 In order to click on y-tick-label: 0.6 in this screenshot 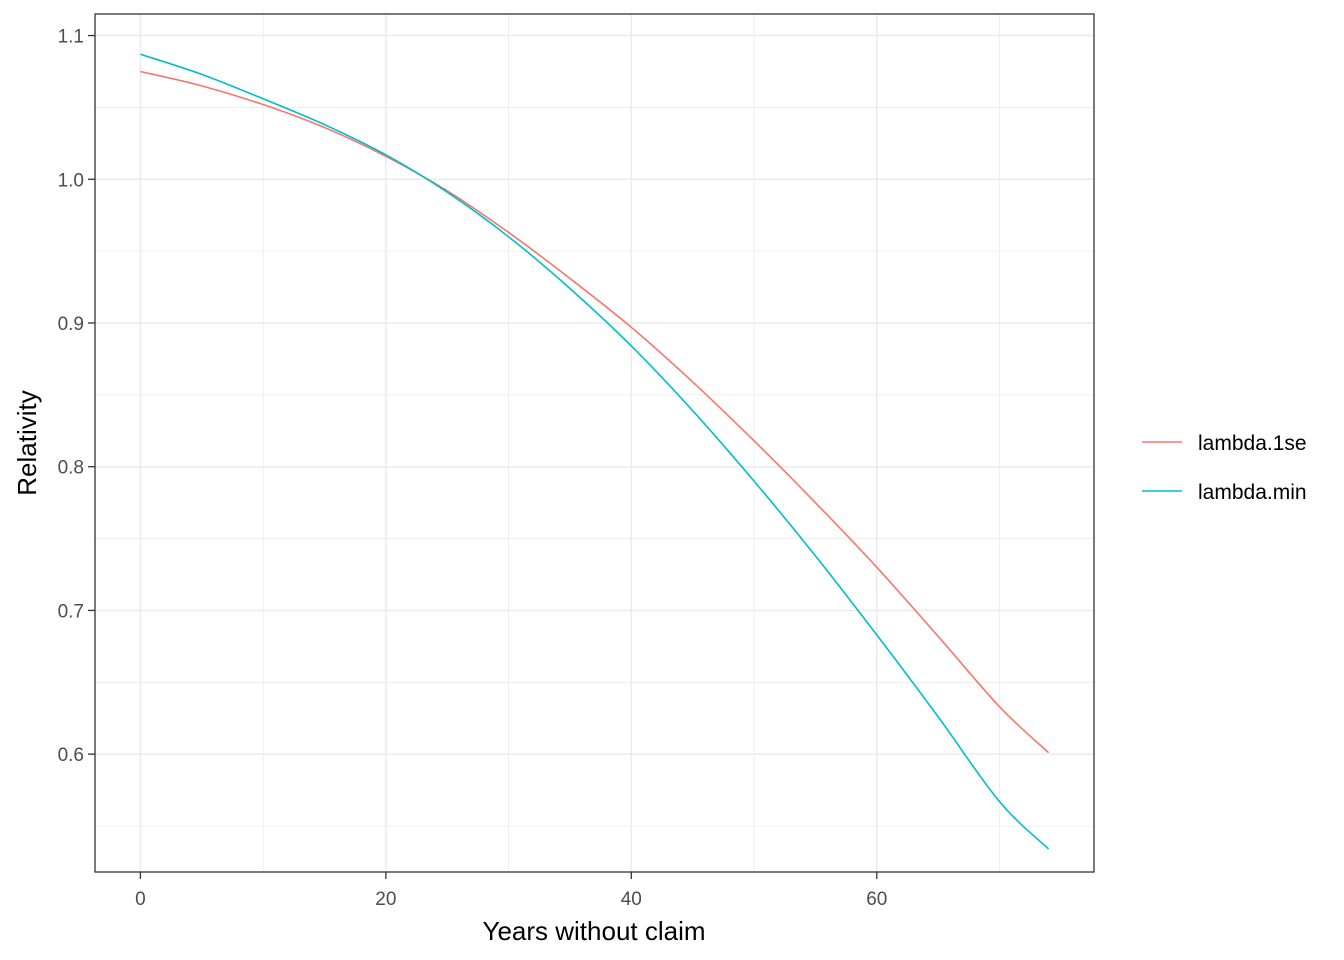, I will do `click(71, 755)`.